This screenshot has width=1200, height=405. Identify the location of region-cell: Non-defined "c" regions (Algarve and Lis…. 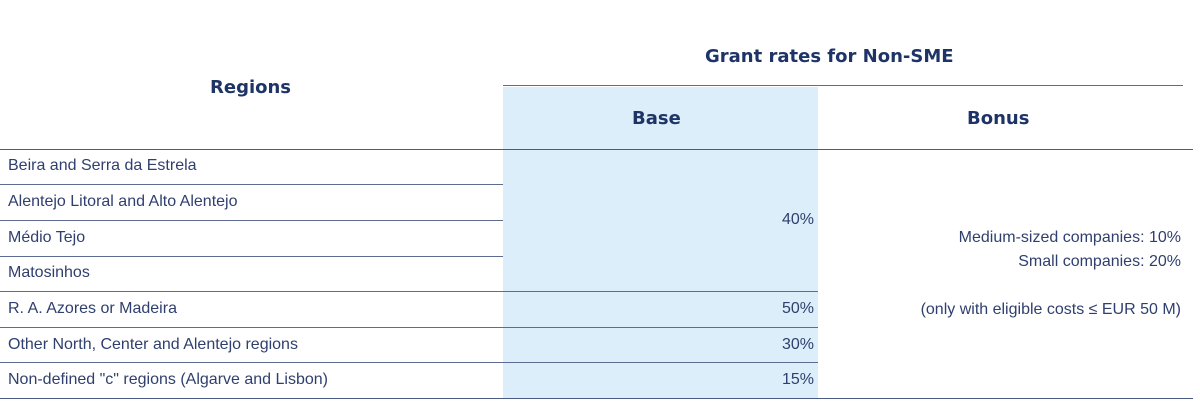
(168, 379).